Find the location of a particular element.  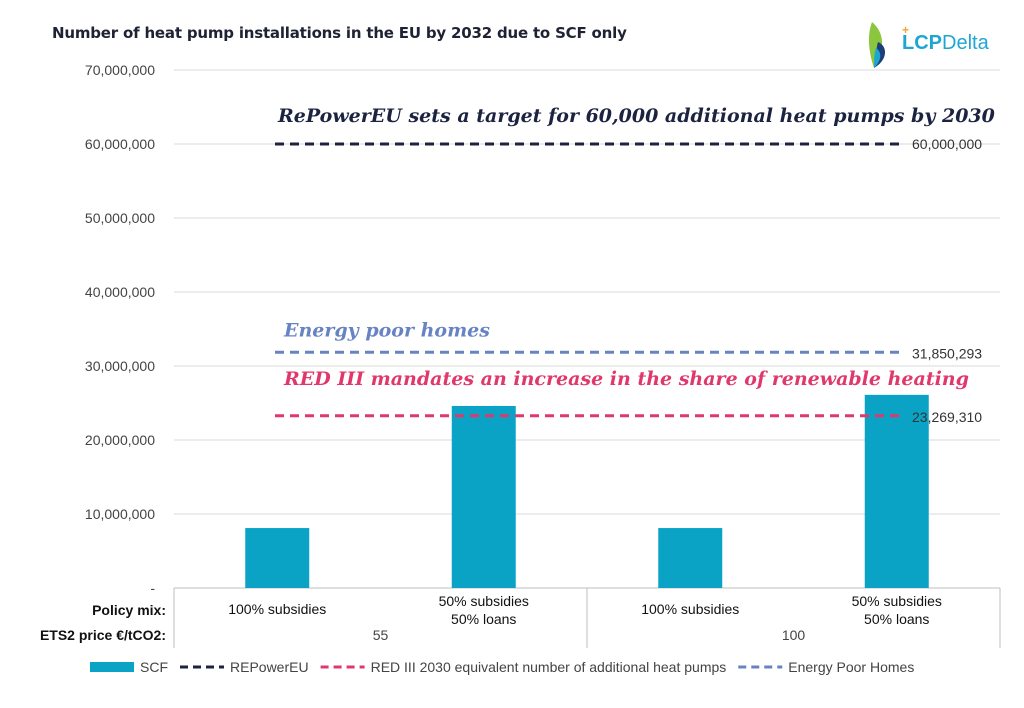

y-tick-label: 40,000,000 is located at coordinates (120, 292).